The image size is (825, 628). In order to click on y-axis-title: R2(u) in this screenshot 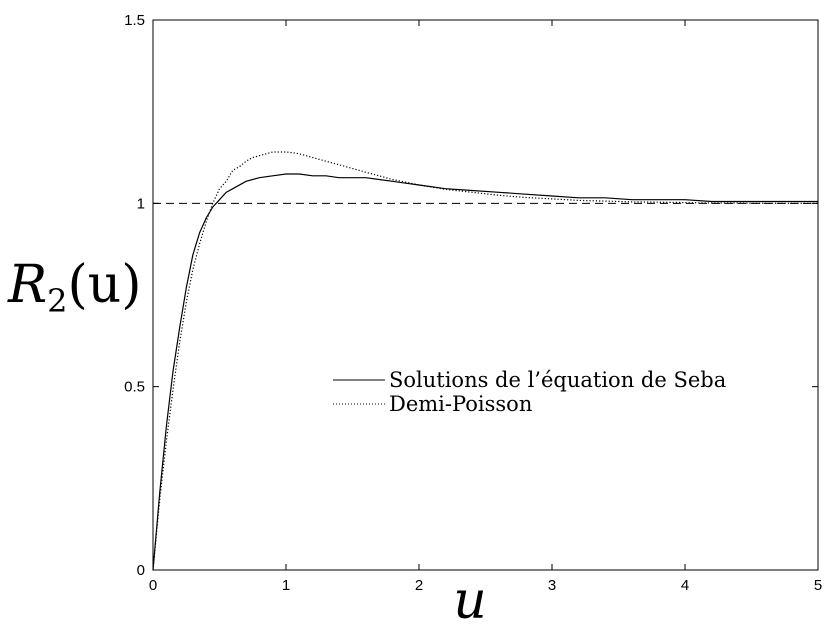, I will do `click(74, 287)`.